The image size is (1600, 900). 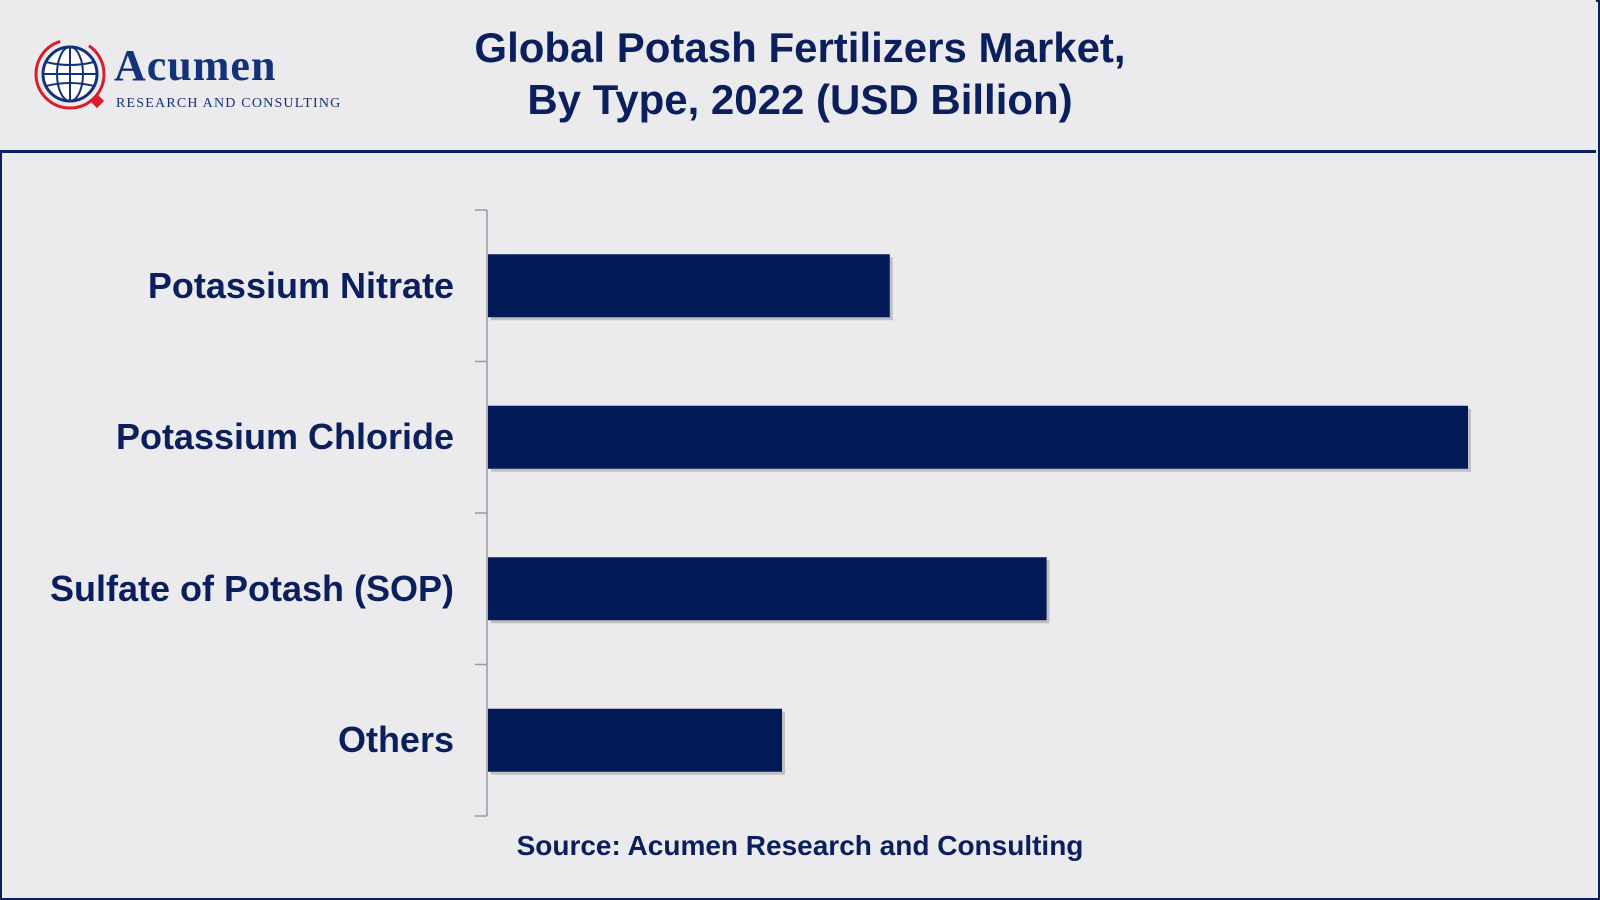 What do you see at coordinates (229, 103) in the screenshot?
I see `logo-tagline: RESEARCH AND CONSULTING` at bounding box center [229, 103].